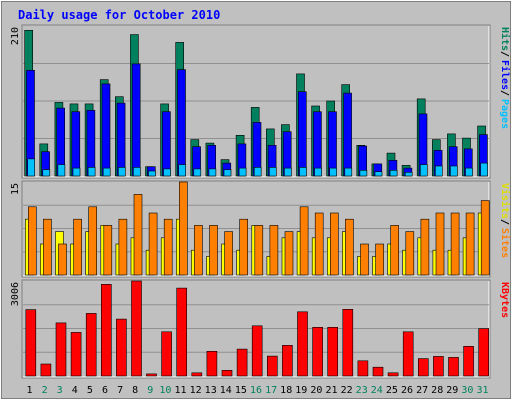 The image size is (512, 405). What do you see at coordinates (226, 390) in the screenshot?
I see `x-tick-label-14: 14` at bounding box center [226, 390].